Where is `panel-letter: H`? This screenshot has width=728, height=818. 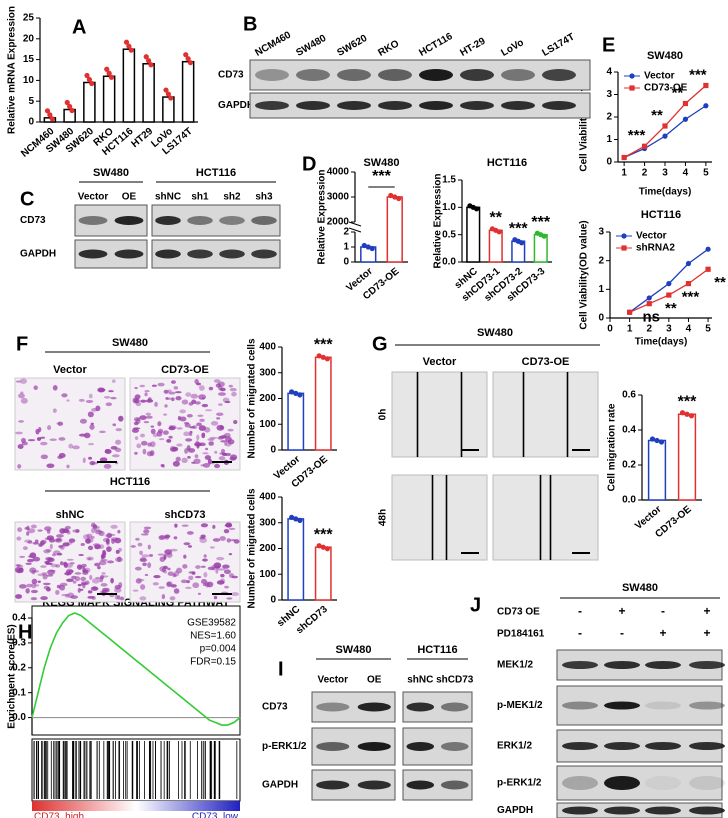 panel-letter: H is located at coordinates (25, 632).